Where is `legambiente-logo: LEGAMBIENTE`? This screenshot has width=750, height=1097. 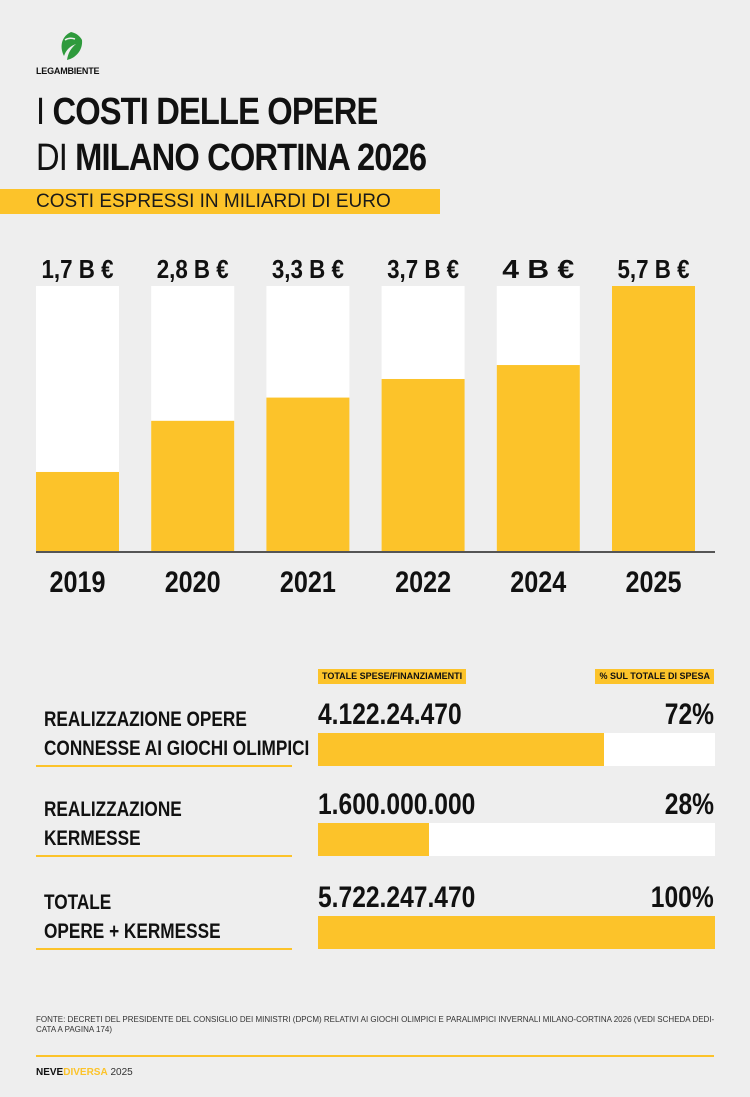
legambiente-logo: LEGAMBIENTE is located at coordinates (76, 55).